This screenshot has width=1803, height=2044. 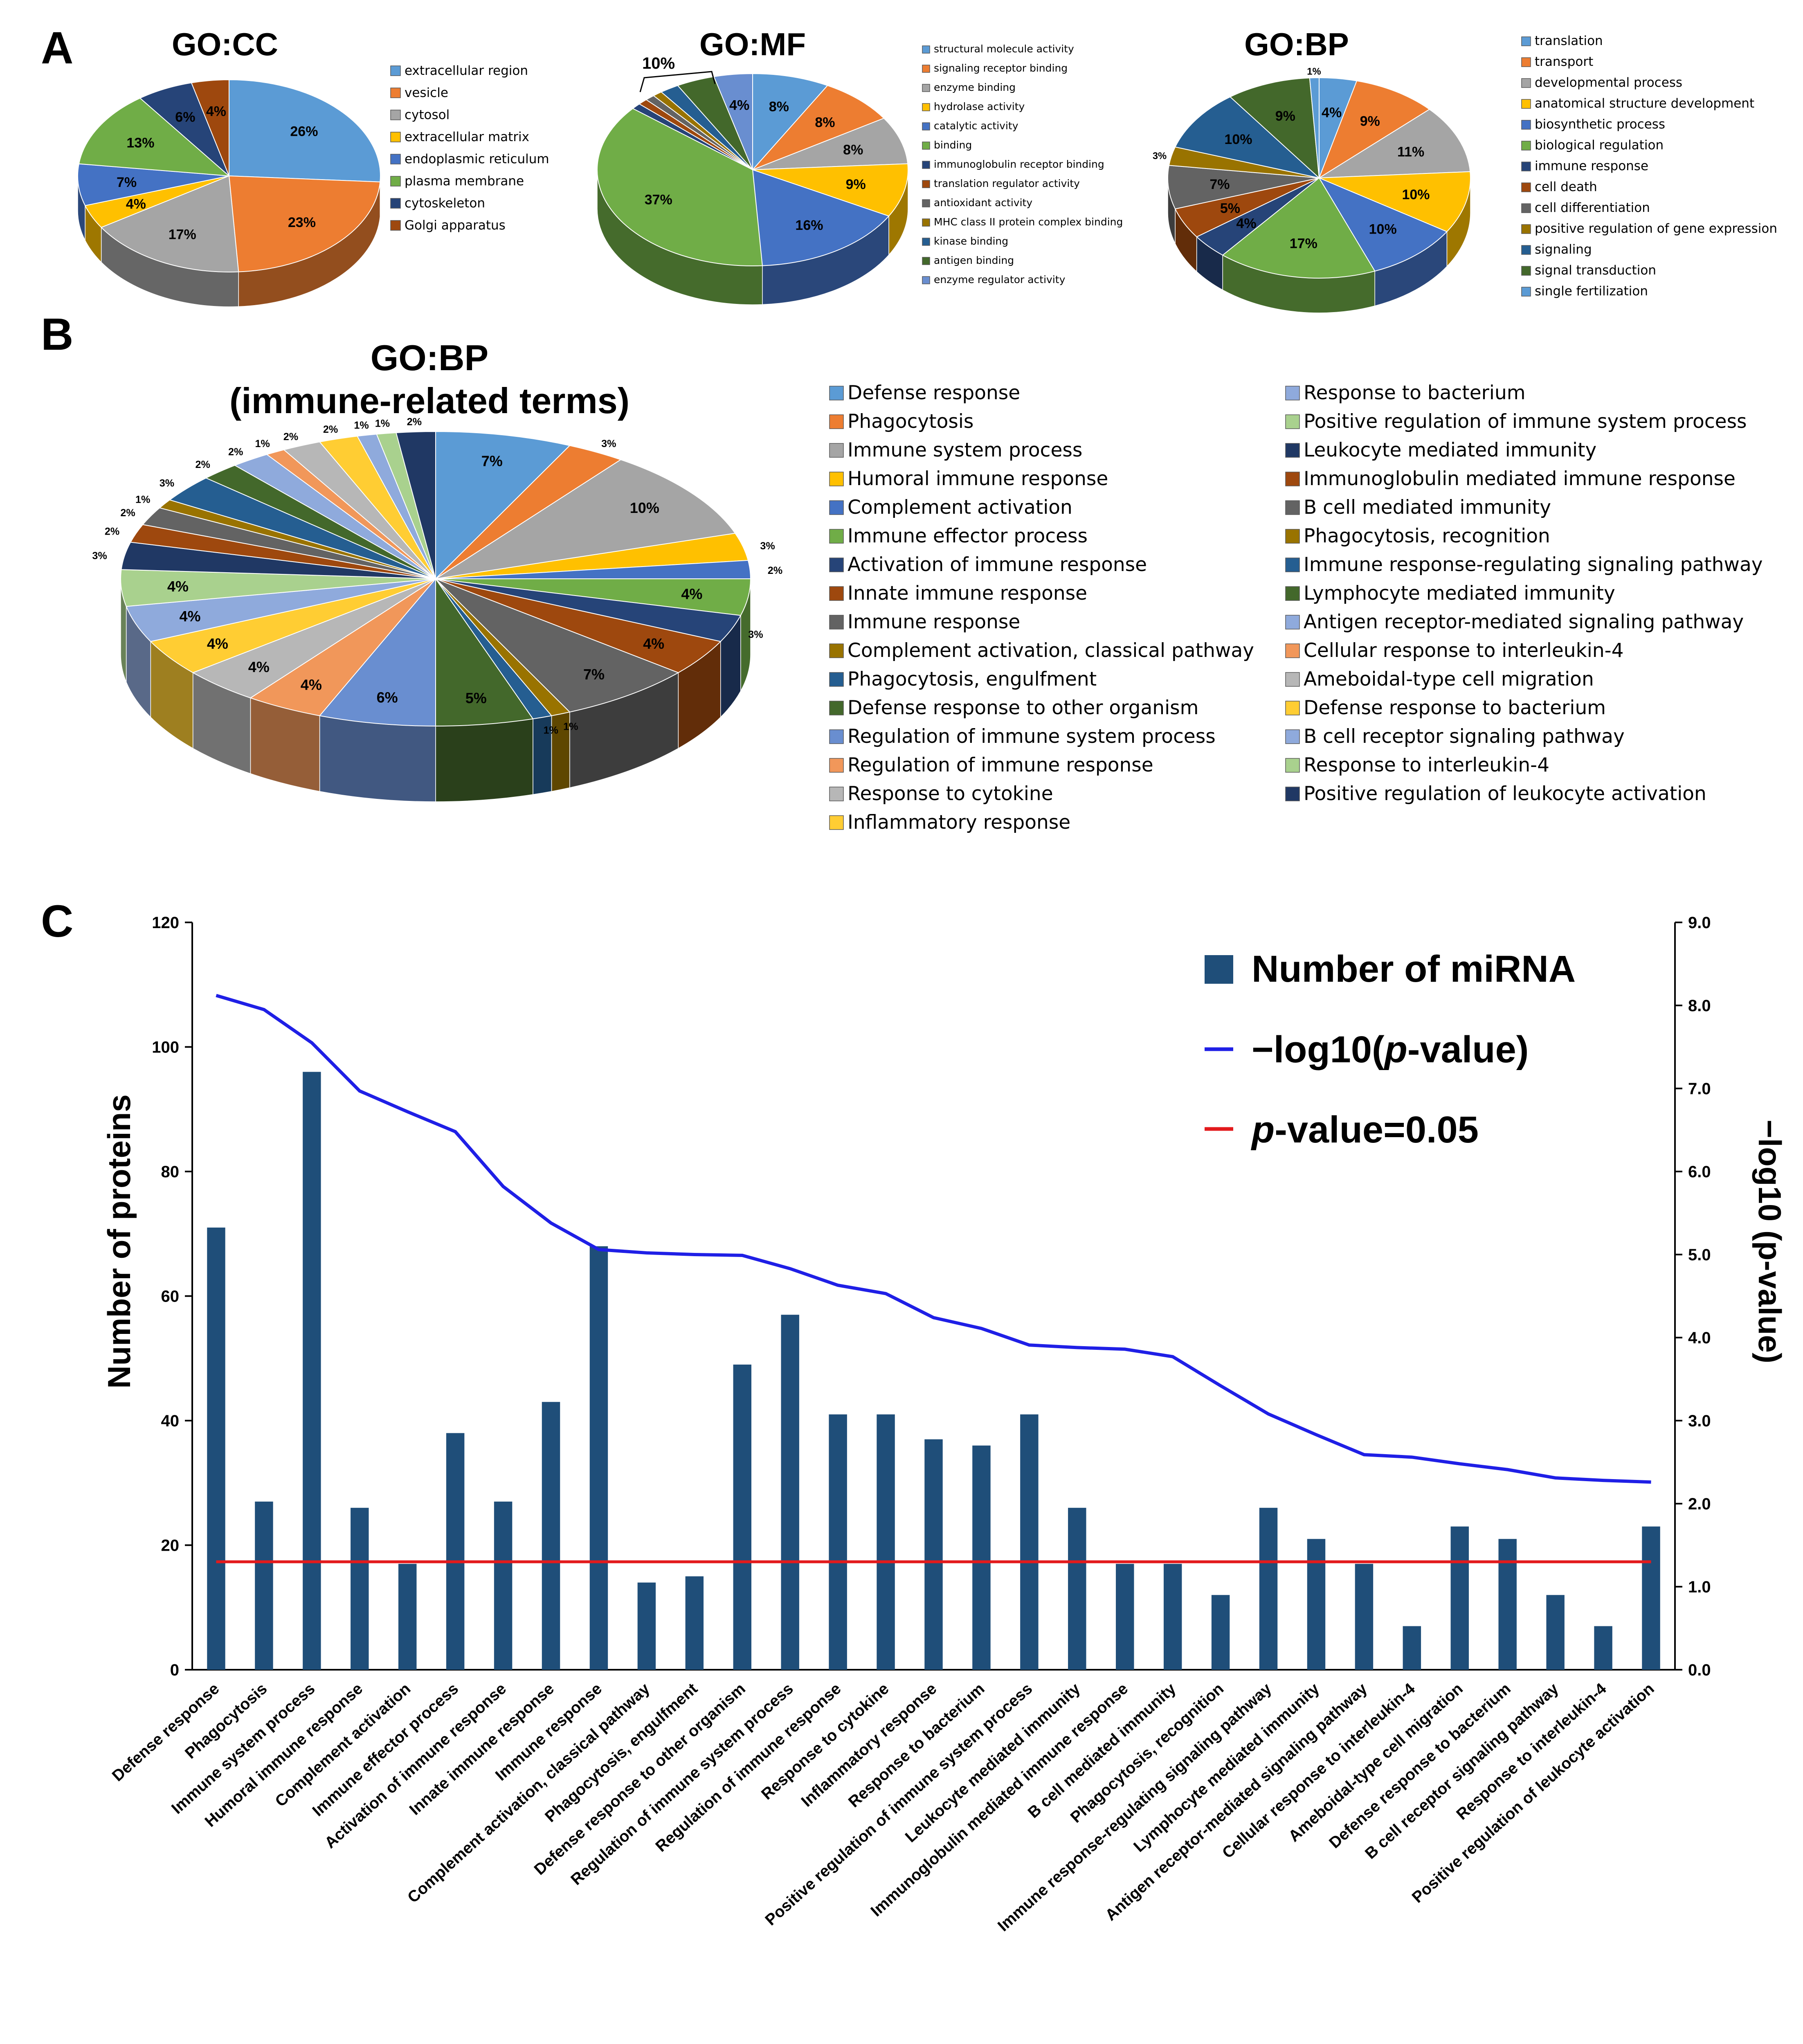 What do you see at coordinates (127, 513) in the screenshot?
I see `pie-slice-label-20: 2%` at bounding box center [127, 513].